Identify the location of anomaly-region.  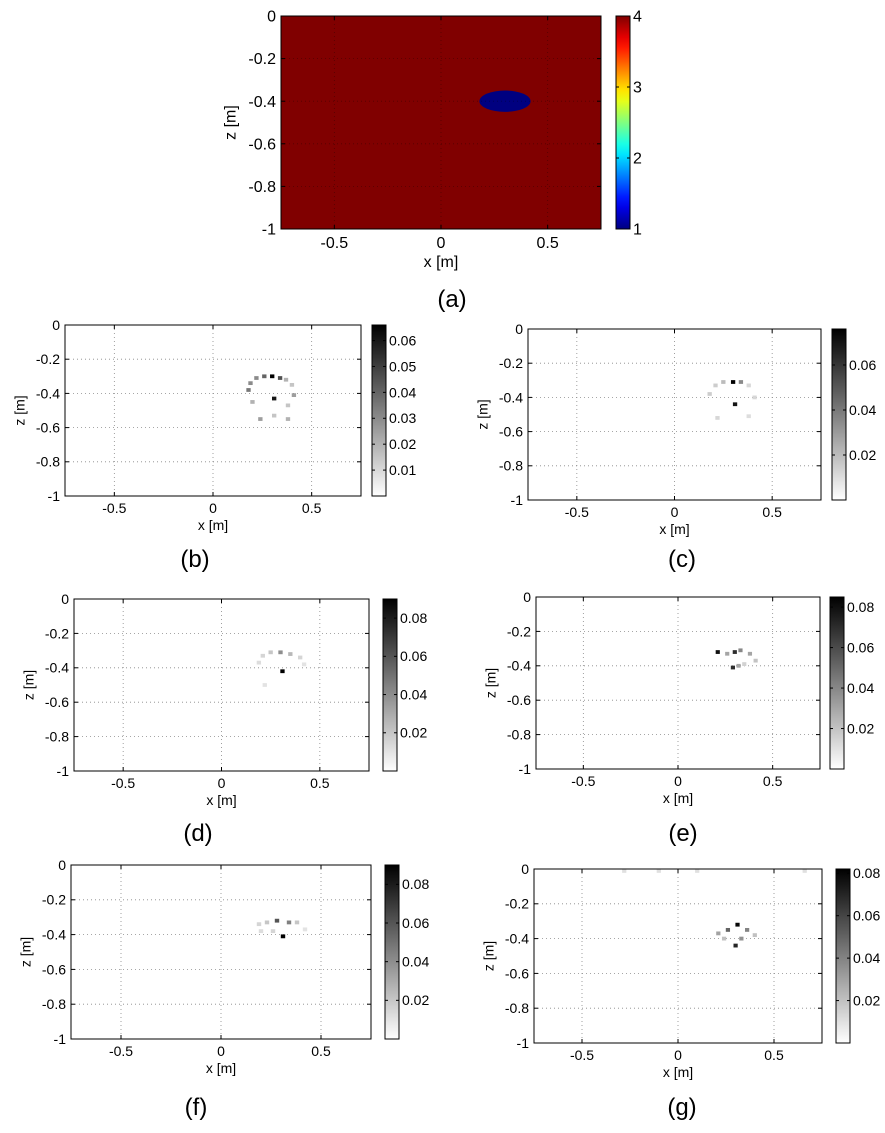
(505, 101).